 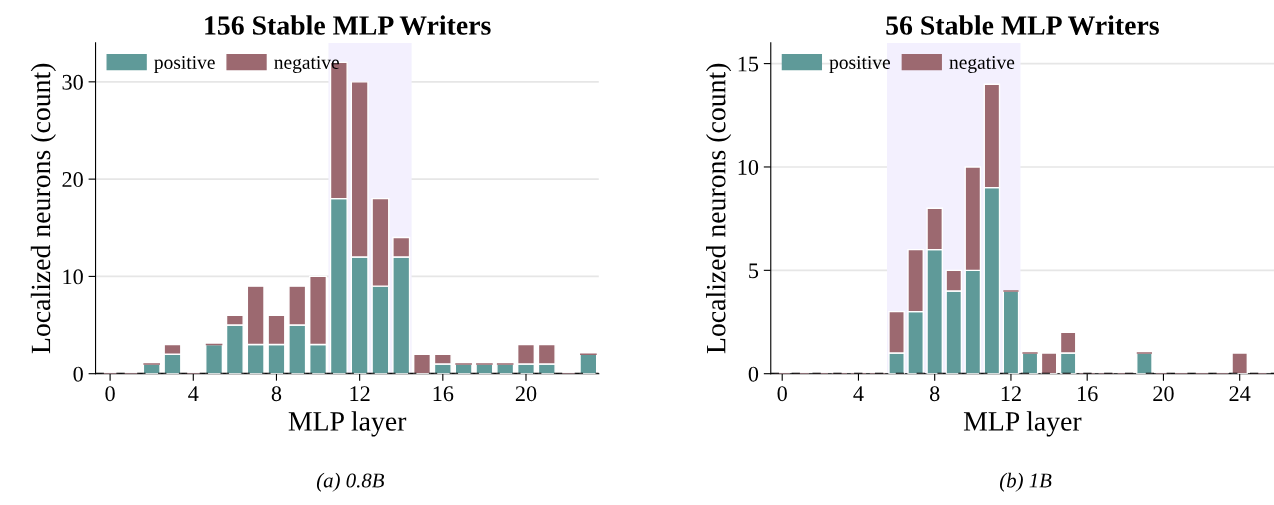 I want to click on y-tick-label: 15, so click(x=748, y=64).